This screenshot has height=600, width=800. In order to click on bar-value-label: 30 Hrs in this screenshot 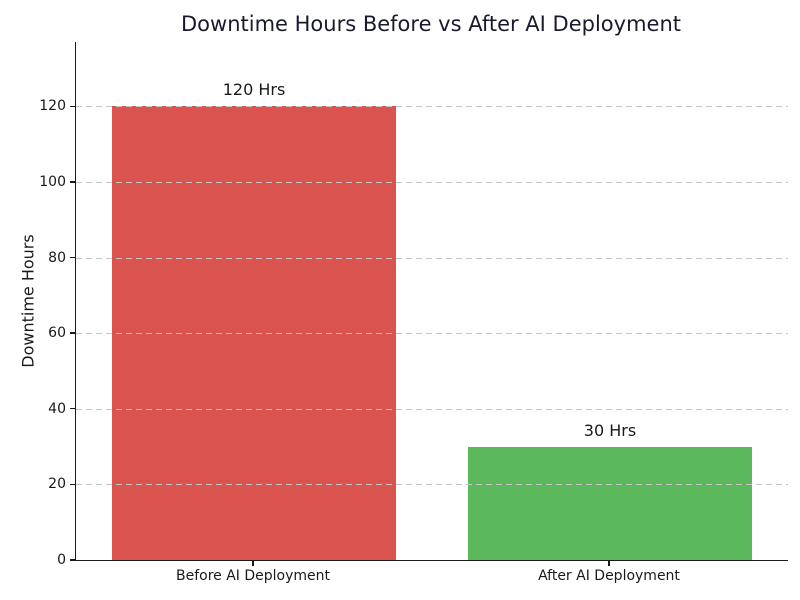, I will do `click(610, 430)`.